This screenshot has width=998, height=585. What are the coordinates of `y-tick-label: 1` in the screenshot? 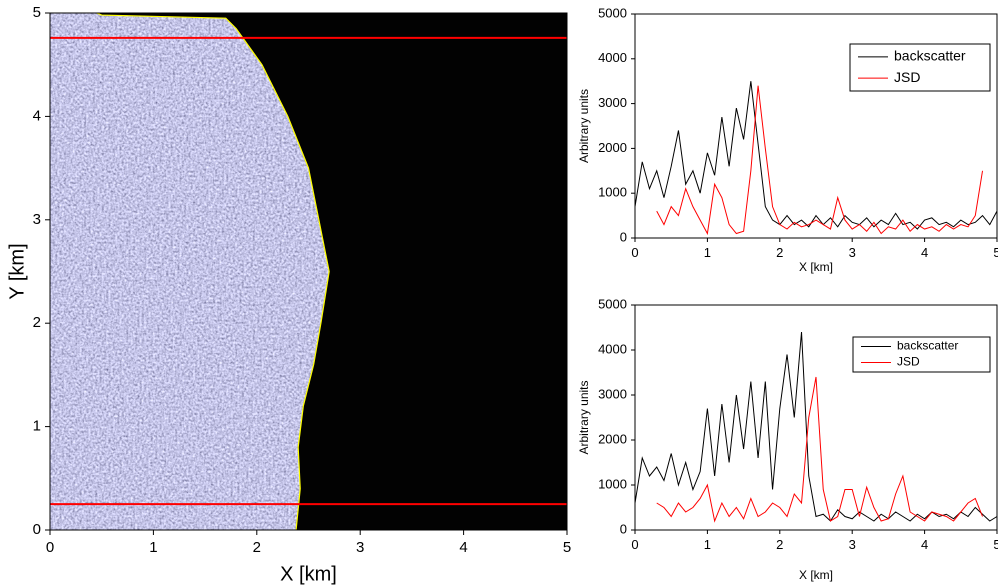 It's located at (37, 426).